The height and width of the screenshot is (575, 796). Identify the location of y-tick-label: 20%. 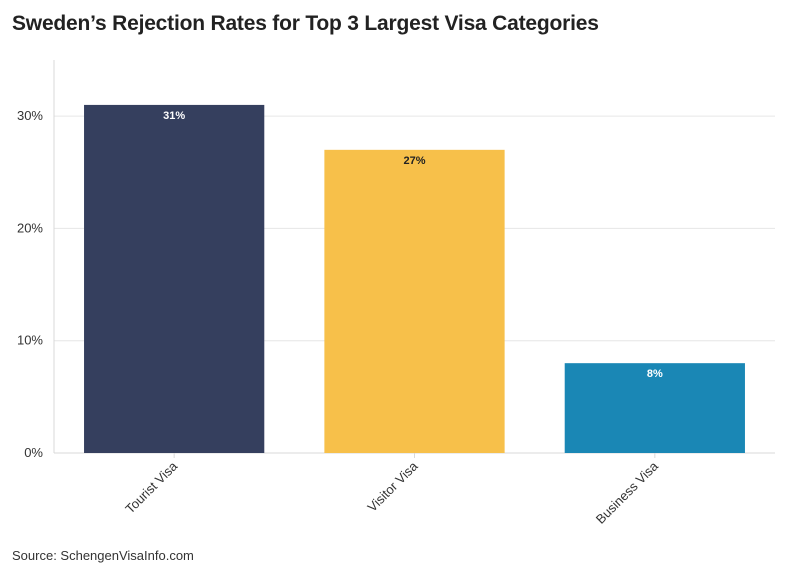
(30, 227).